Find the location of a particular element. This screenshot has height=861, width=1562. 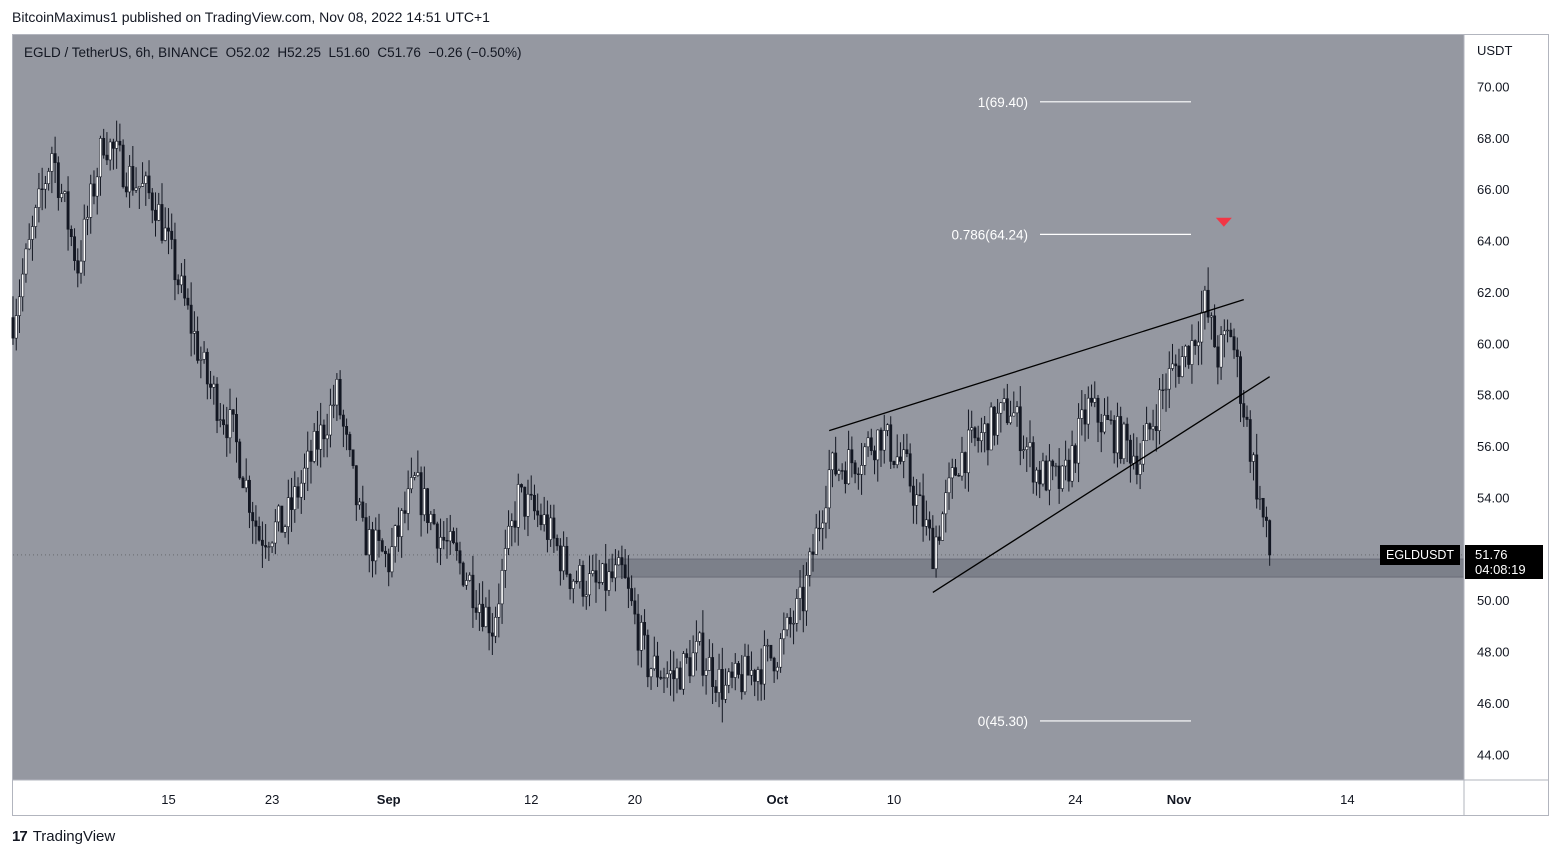

peak-arrow-icon is located at coordinates (1223, 222).